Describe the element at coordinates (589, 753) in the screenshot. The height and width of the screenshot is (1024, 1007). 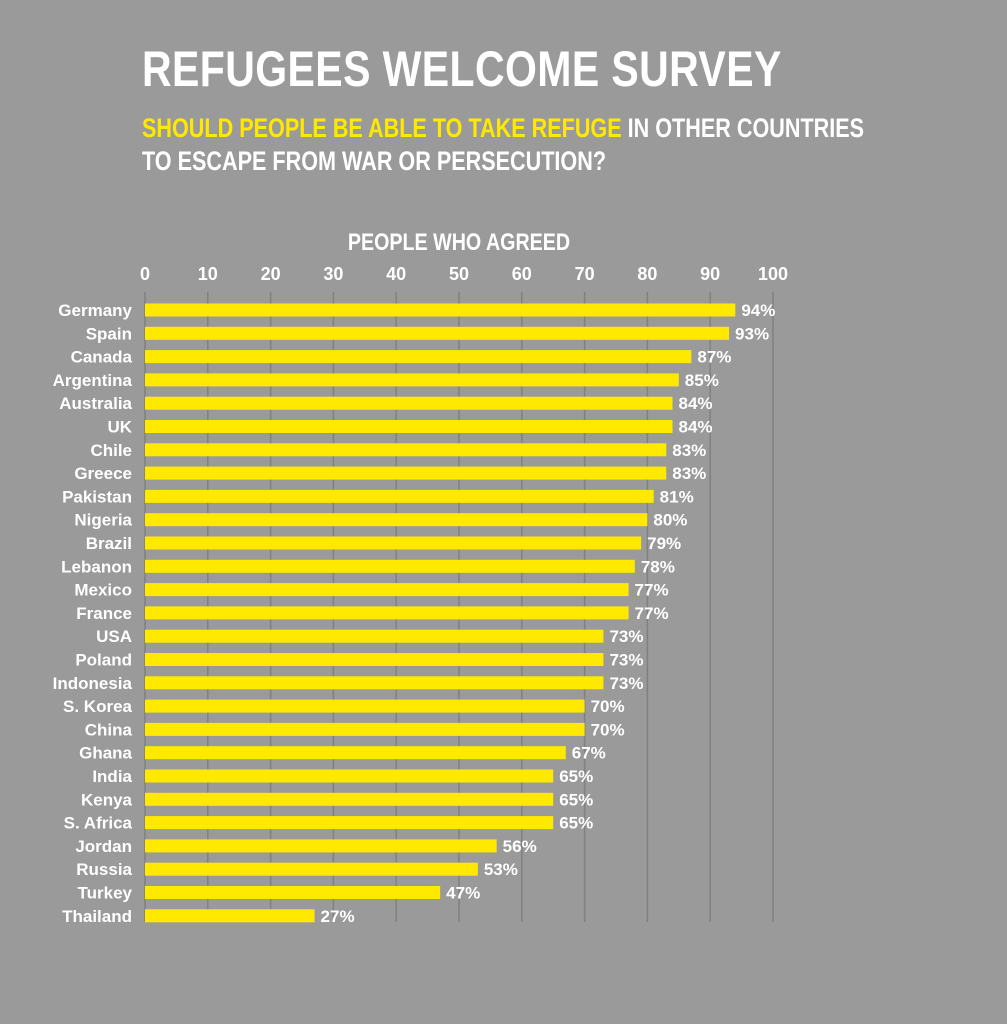
I see `value-label: 67%` at that location.